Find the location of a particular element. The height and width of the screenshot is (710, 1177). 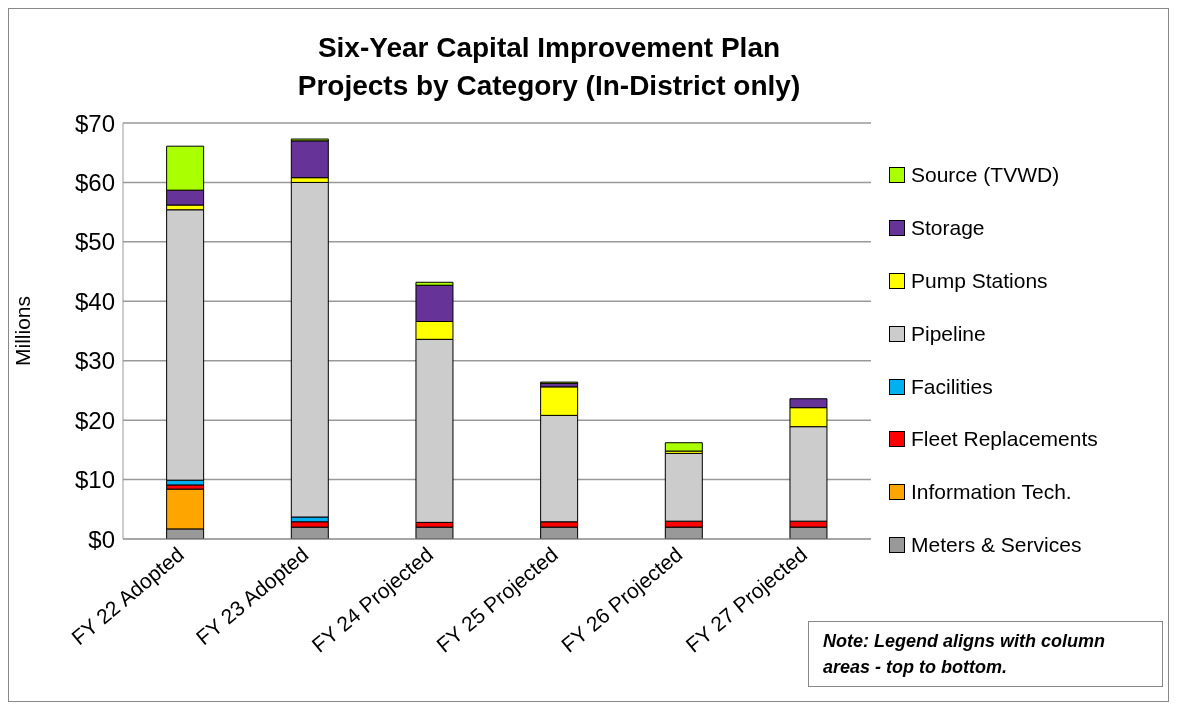

y-tick-label: $70 is located at coordinates (94, 123).